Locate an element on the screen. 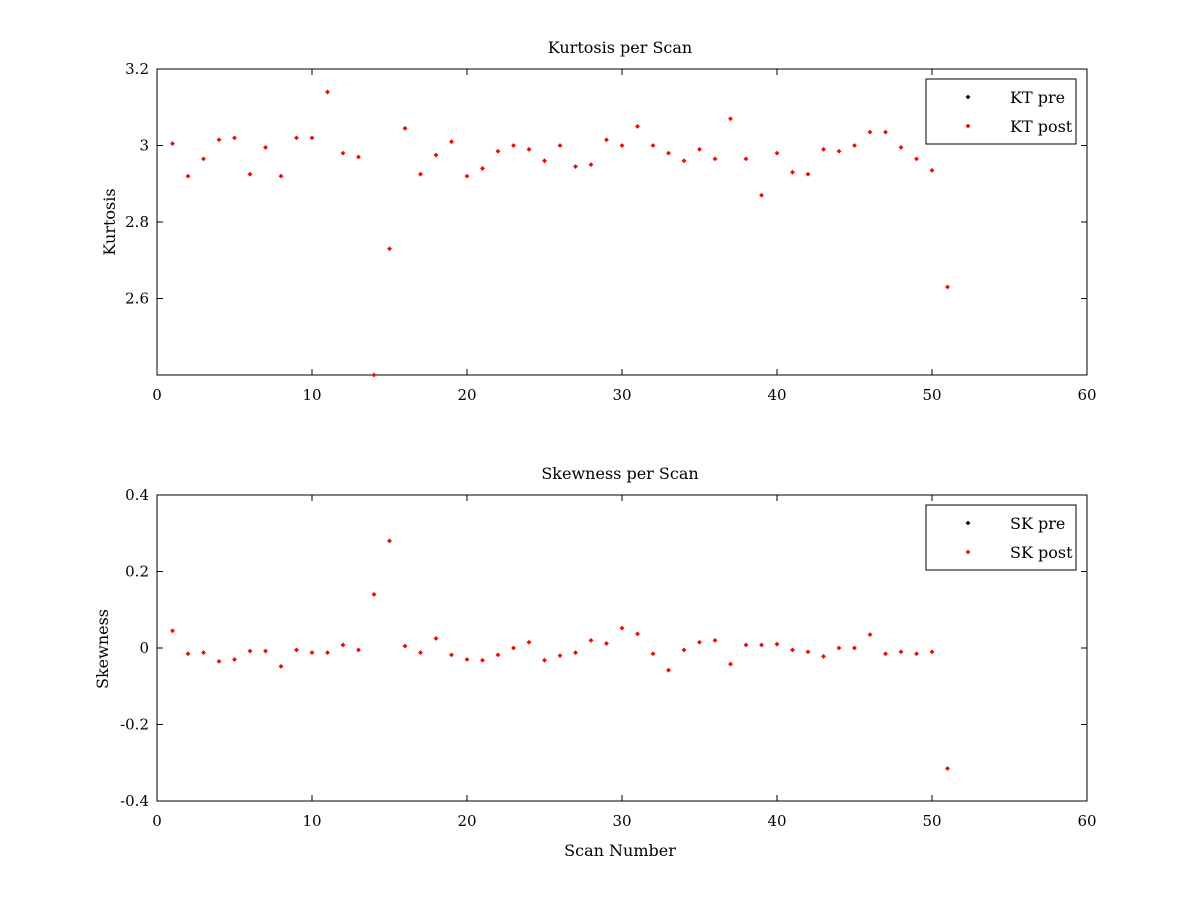  skewness-x-tick-label: 60 is located at coordinates (1086, 821).